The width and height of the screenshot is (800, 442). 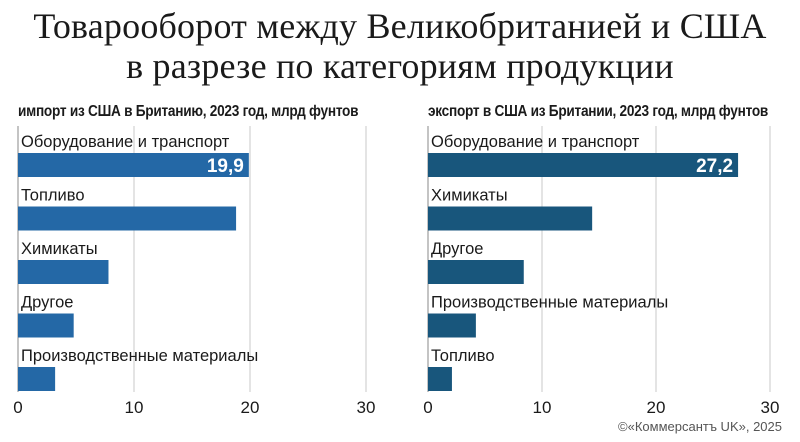 What do you see at coordinates (139, 356) in the screenshot?
I see `import-category-label: Производственные материалы` at bounding box center [139, 356].